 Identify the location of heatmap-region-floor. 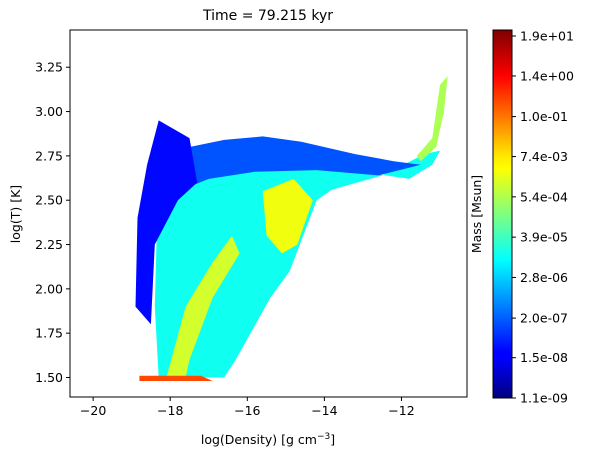
(176, 378).